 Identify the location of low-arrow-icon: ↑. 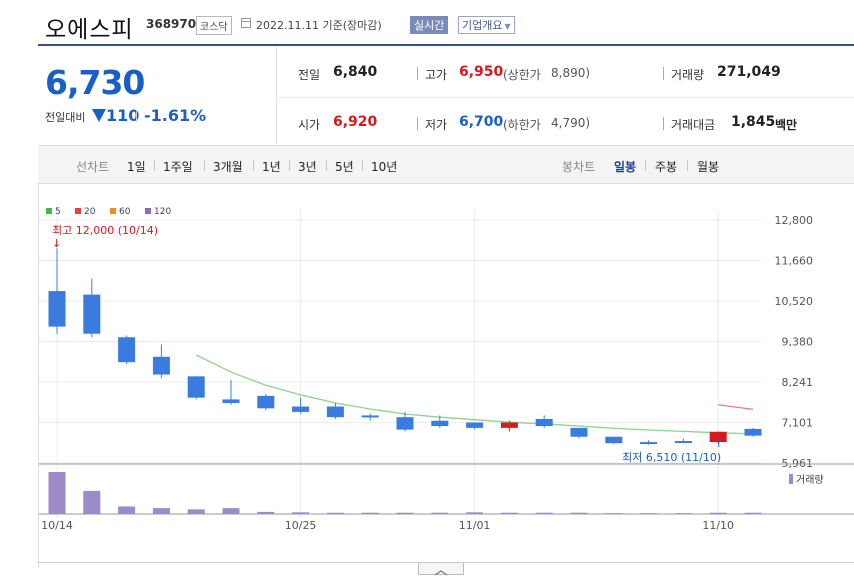
(718, 443).